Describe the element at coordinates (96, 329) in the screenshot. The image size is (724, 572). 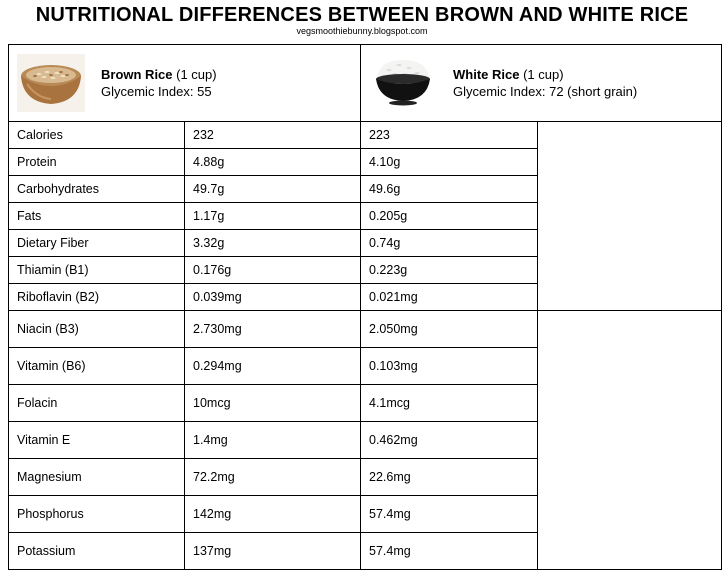
I see `nutrient-label: Niacin (B3)` at that location.